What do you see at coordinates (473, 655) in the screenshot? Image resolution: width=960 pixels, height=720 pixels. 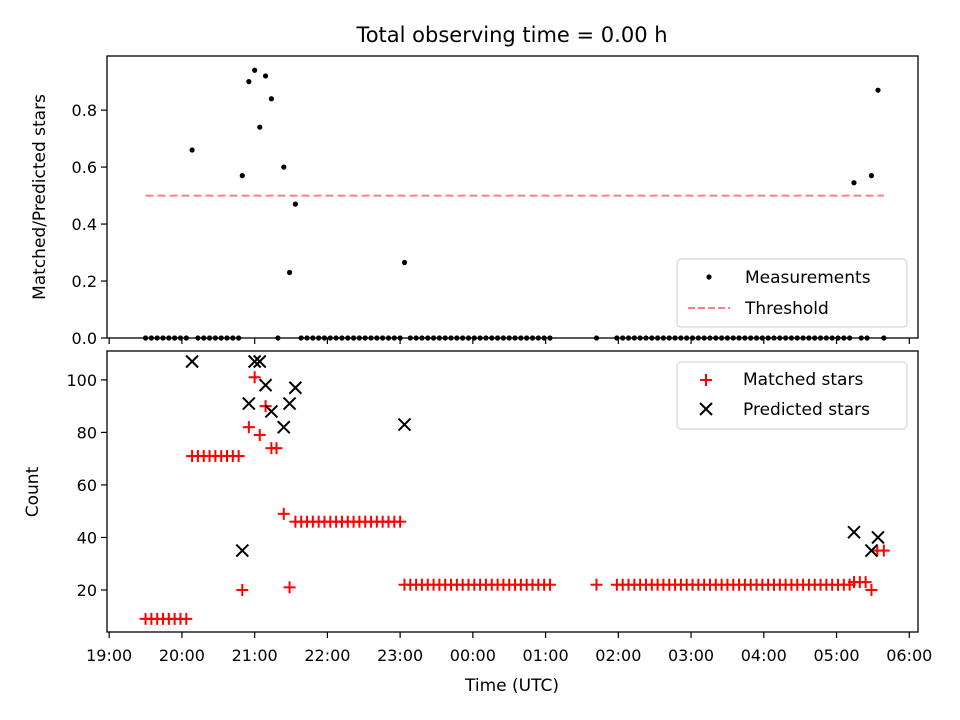 I see `x-tick-label: 00:00` at bounding box center [473, 655].